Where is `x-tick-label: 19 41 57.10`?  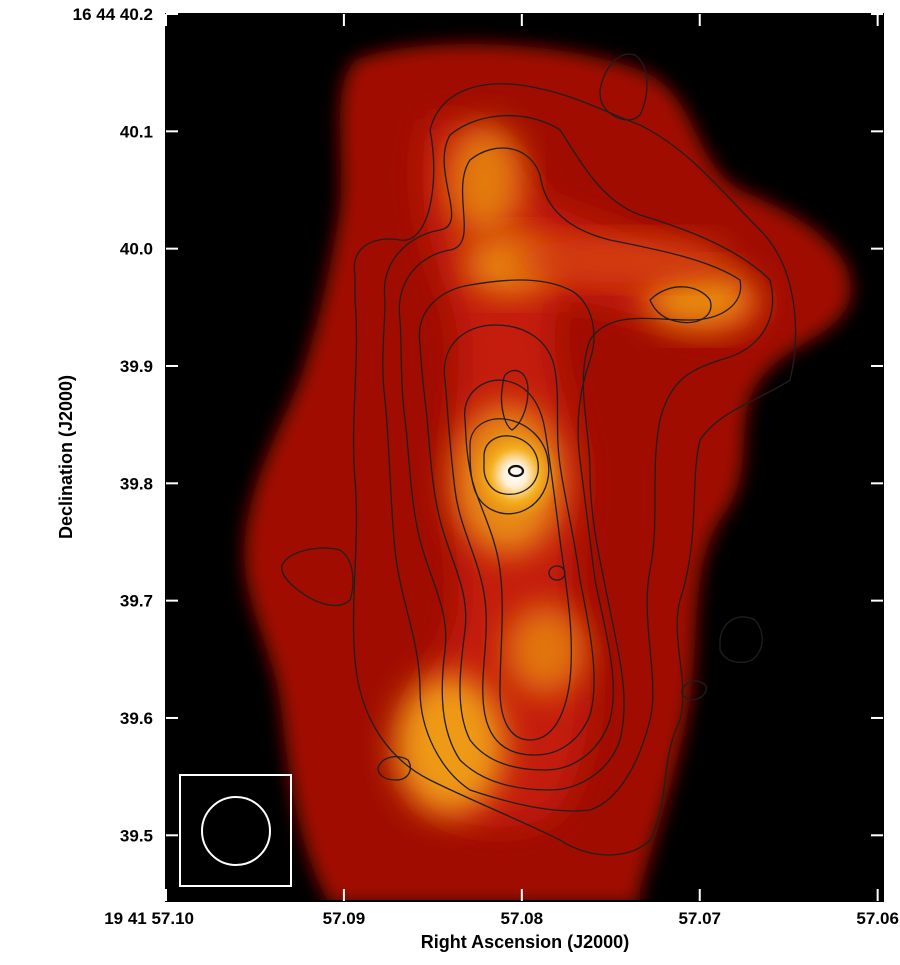
x-tick-label: 19 41 57.10 is located at coordinates (149, 918).